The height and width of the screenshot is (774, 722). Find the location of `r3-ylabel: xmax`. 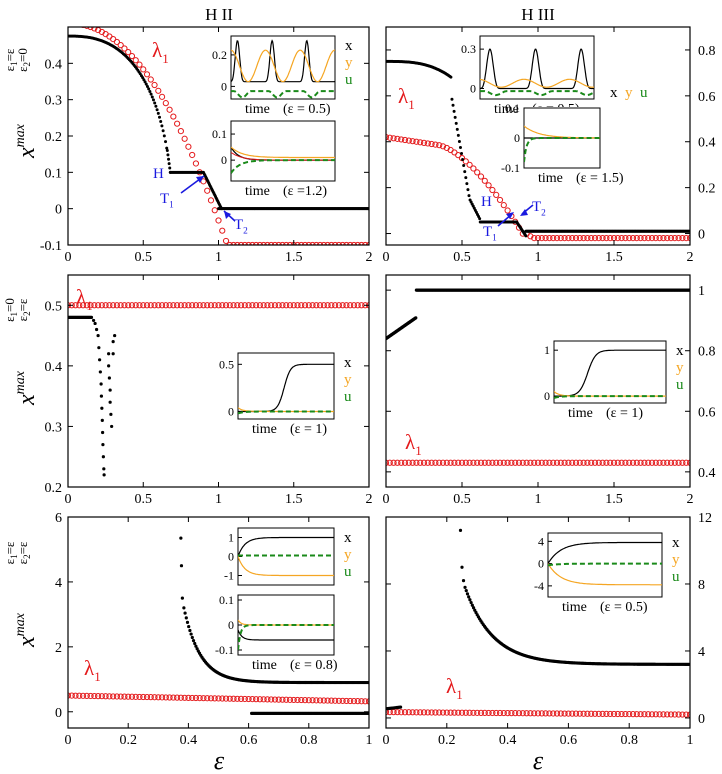

r3-ylabel: xmax is located at coordinates (26, 630).